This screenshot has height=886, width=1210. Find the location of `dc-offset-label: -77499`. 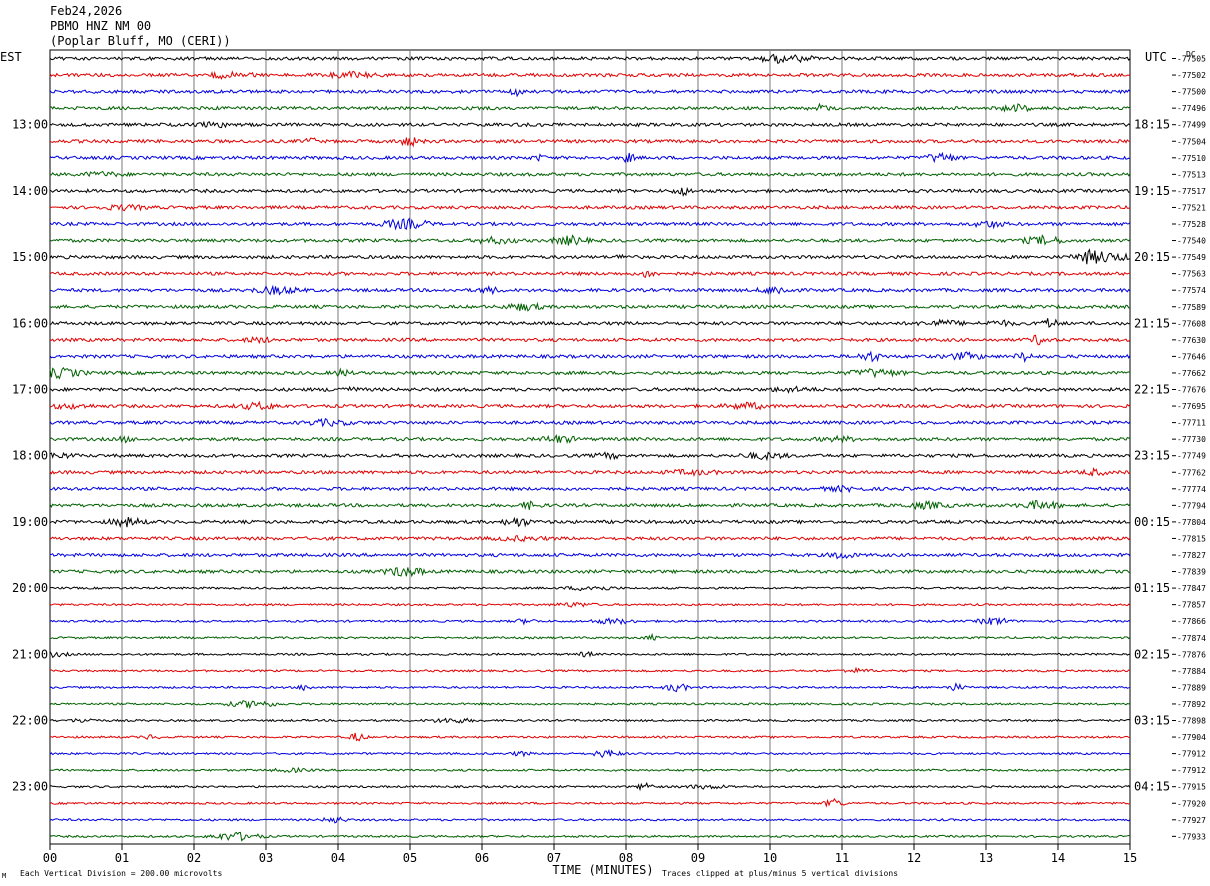

dc-offset-label: -77499 is located at coordinates (1191, 125).